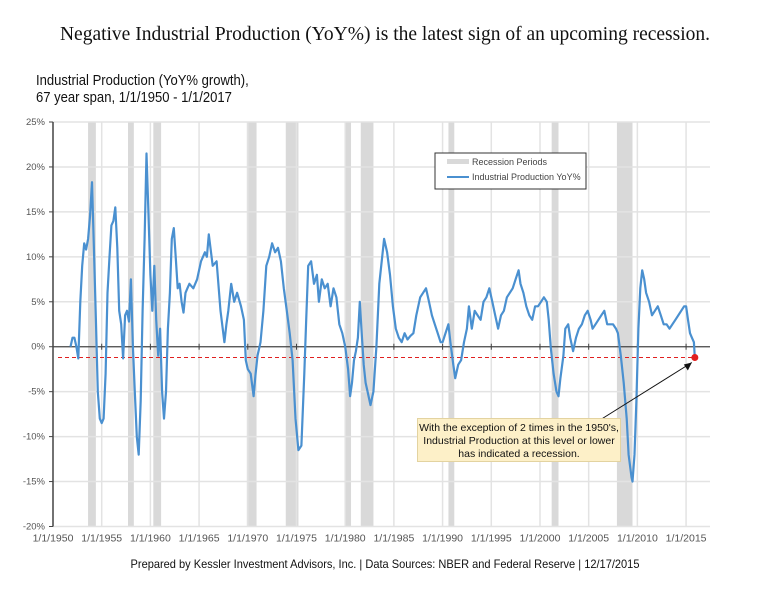 This screenshot has width=770, height=595. Describe the element at coordinates (34, 482) in the screenshot. I see `y-tick-label: -15%` at that location.